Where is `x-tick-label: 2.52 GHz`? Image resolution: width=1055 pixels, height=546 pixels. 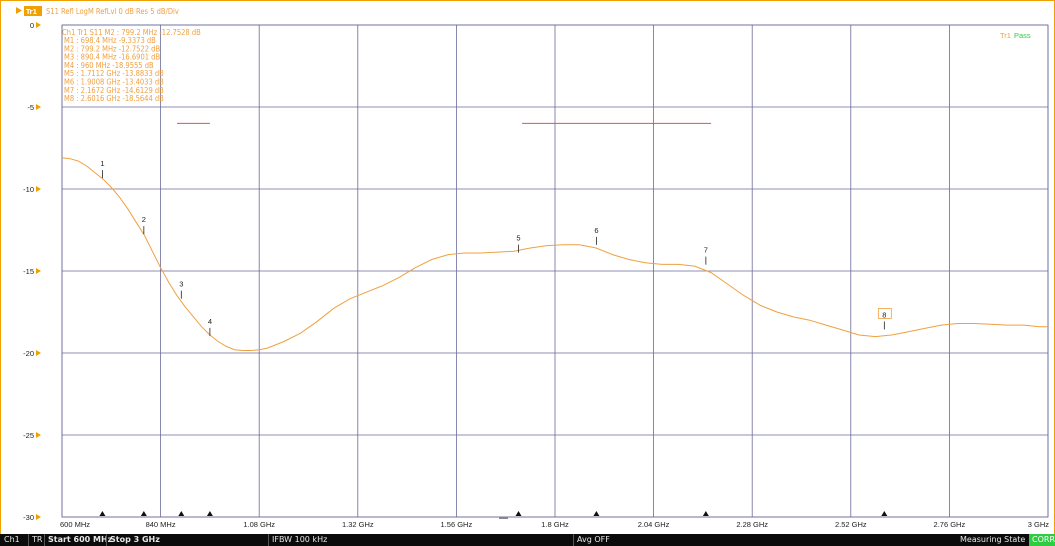 x-tick-label: 2.52 GHz is located at coordinates (851, 524).